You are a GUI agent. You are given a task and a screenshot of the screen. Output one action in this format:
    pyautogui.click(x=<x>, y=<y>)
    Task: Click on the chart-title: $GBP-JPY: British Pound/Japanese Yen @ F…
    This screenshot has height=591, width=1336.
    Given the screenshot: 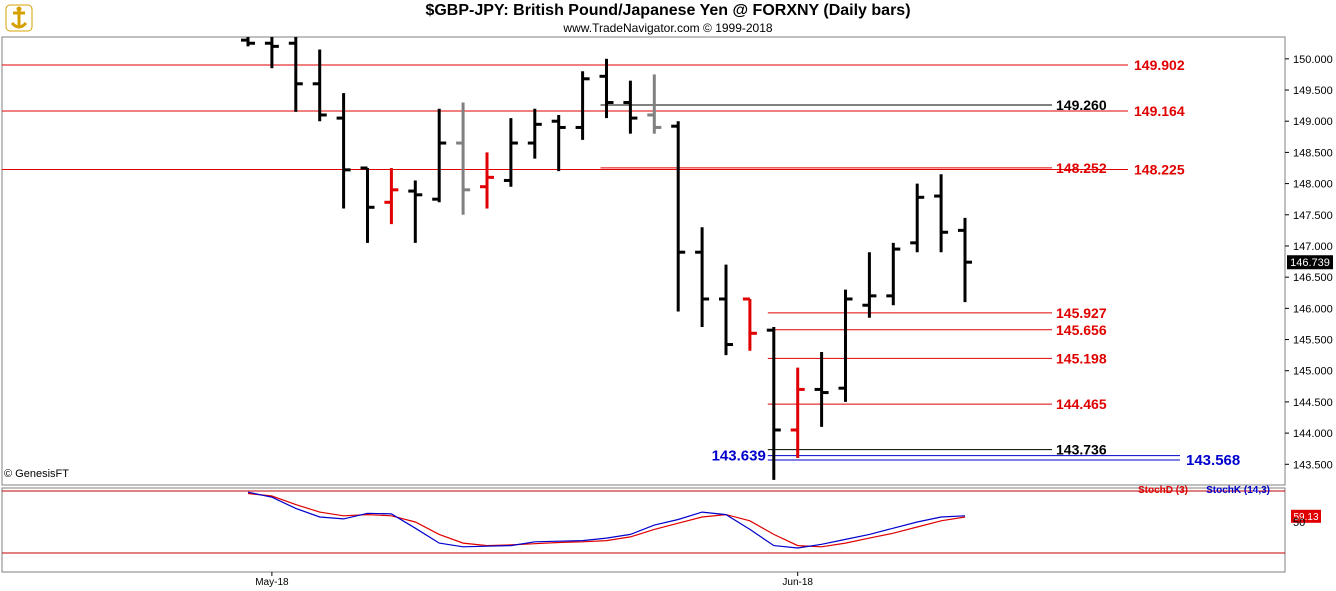 What is the action you would take?
    pyautogui.click(x=668, y=10)
    